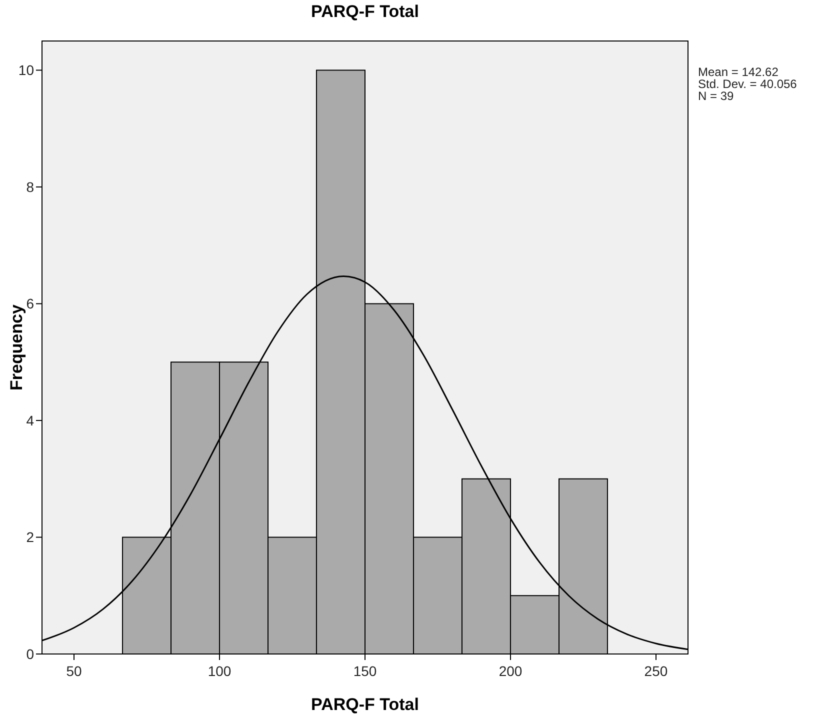  What do you see at coordinates (74, 671) in the screenshot?
I see `x-tick-label: 50` at bounding box center [74, 671].